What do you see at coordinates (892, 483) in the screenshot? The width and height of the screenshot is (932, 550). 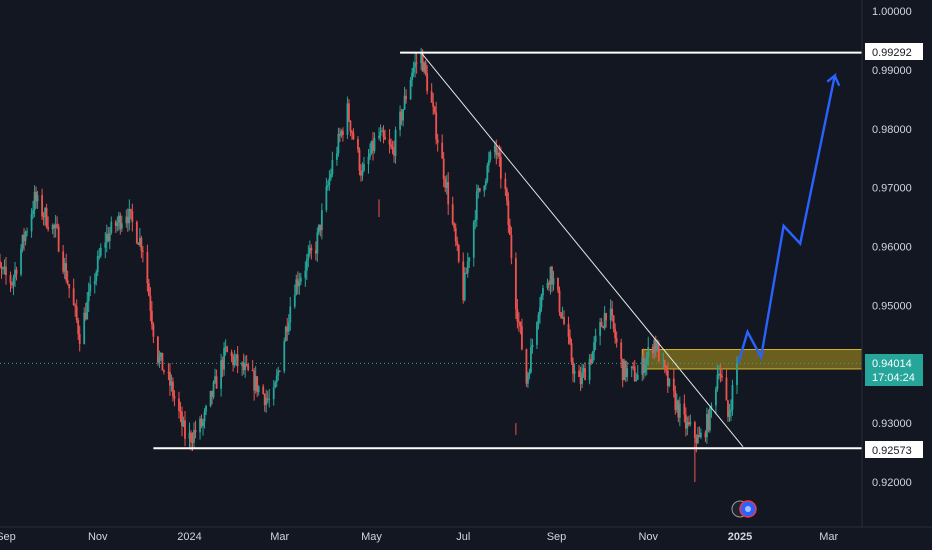 I see `price-tick-label: 0.92000` at bounding box center [892, 483].